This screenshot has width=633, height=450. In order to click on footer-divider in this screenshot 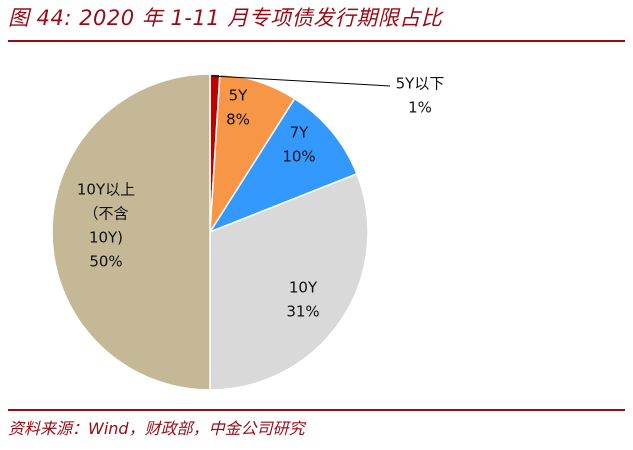, I will do `click(316, 410)`.